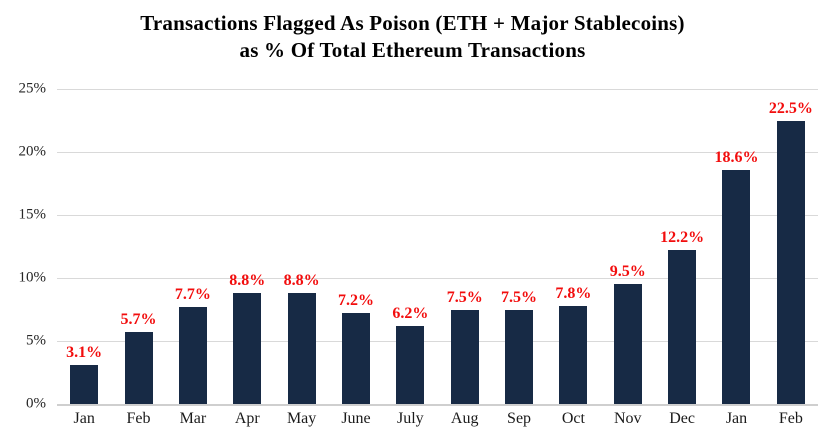 The image size is (825, 444). I want to click on x-axis-baseline, so click(437, 405).